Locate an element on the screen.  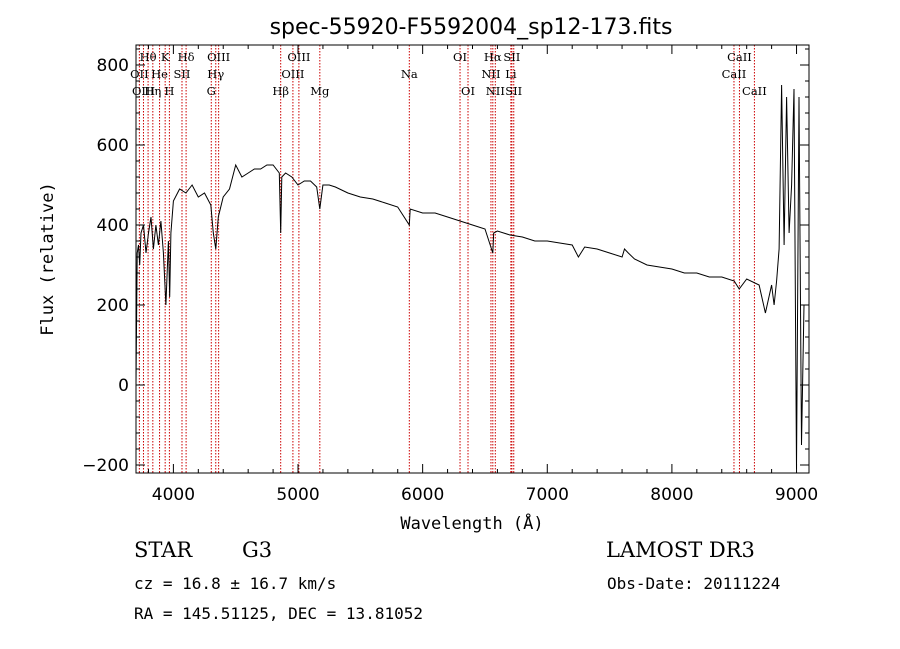
y-tick-label: 600 is located at coordinates (113, 146).